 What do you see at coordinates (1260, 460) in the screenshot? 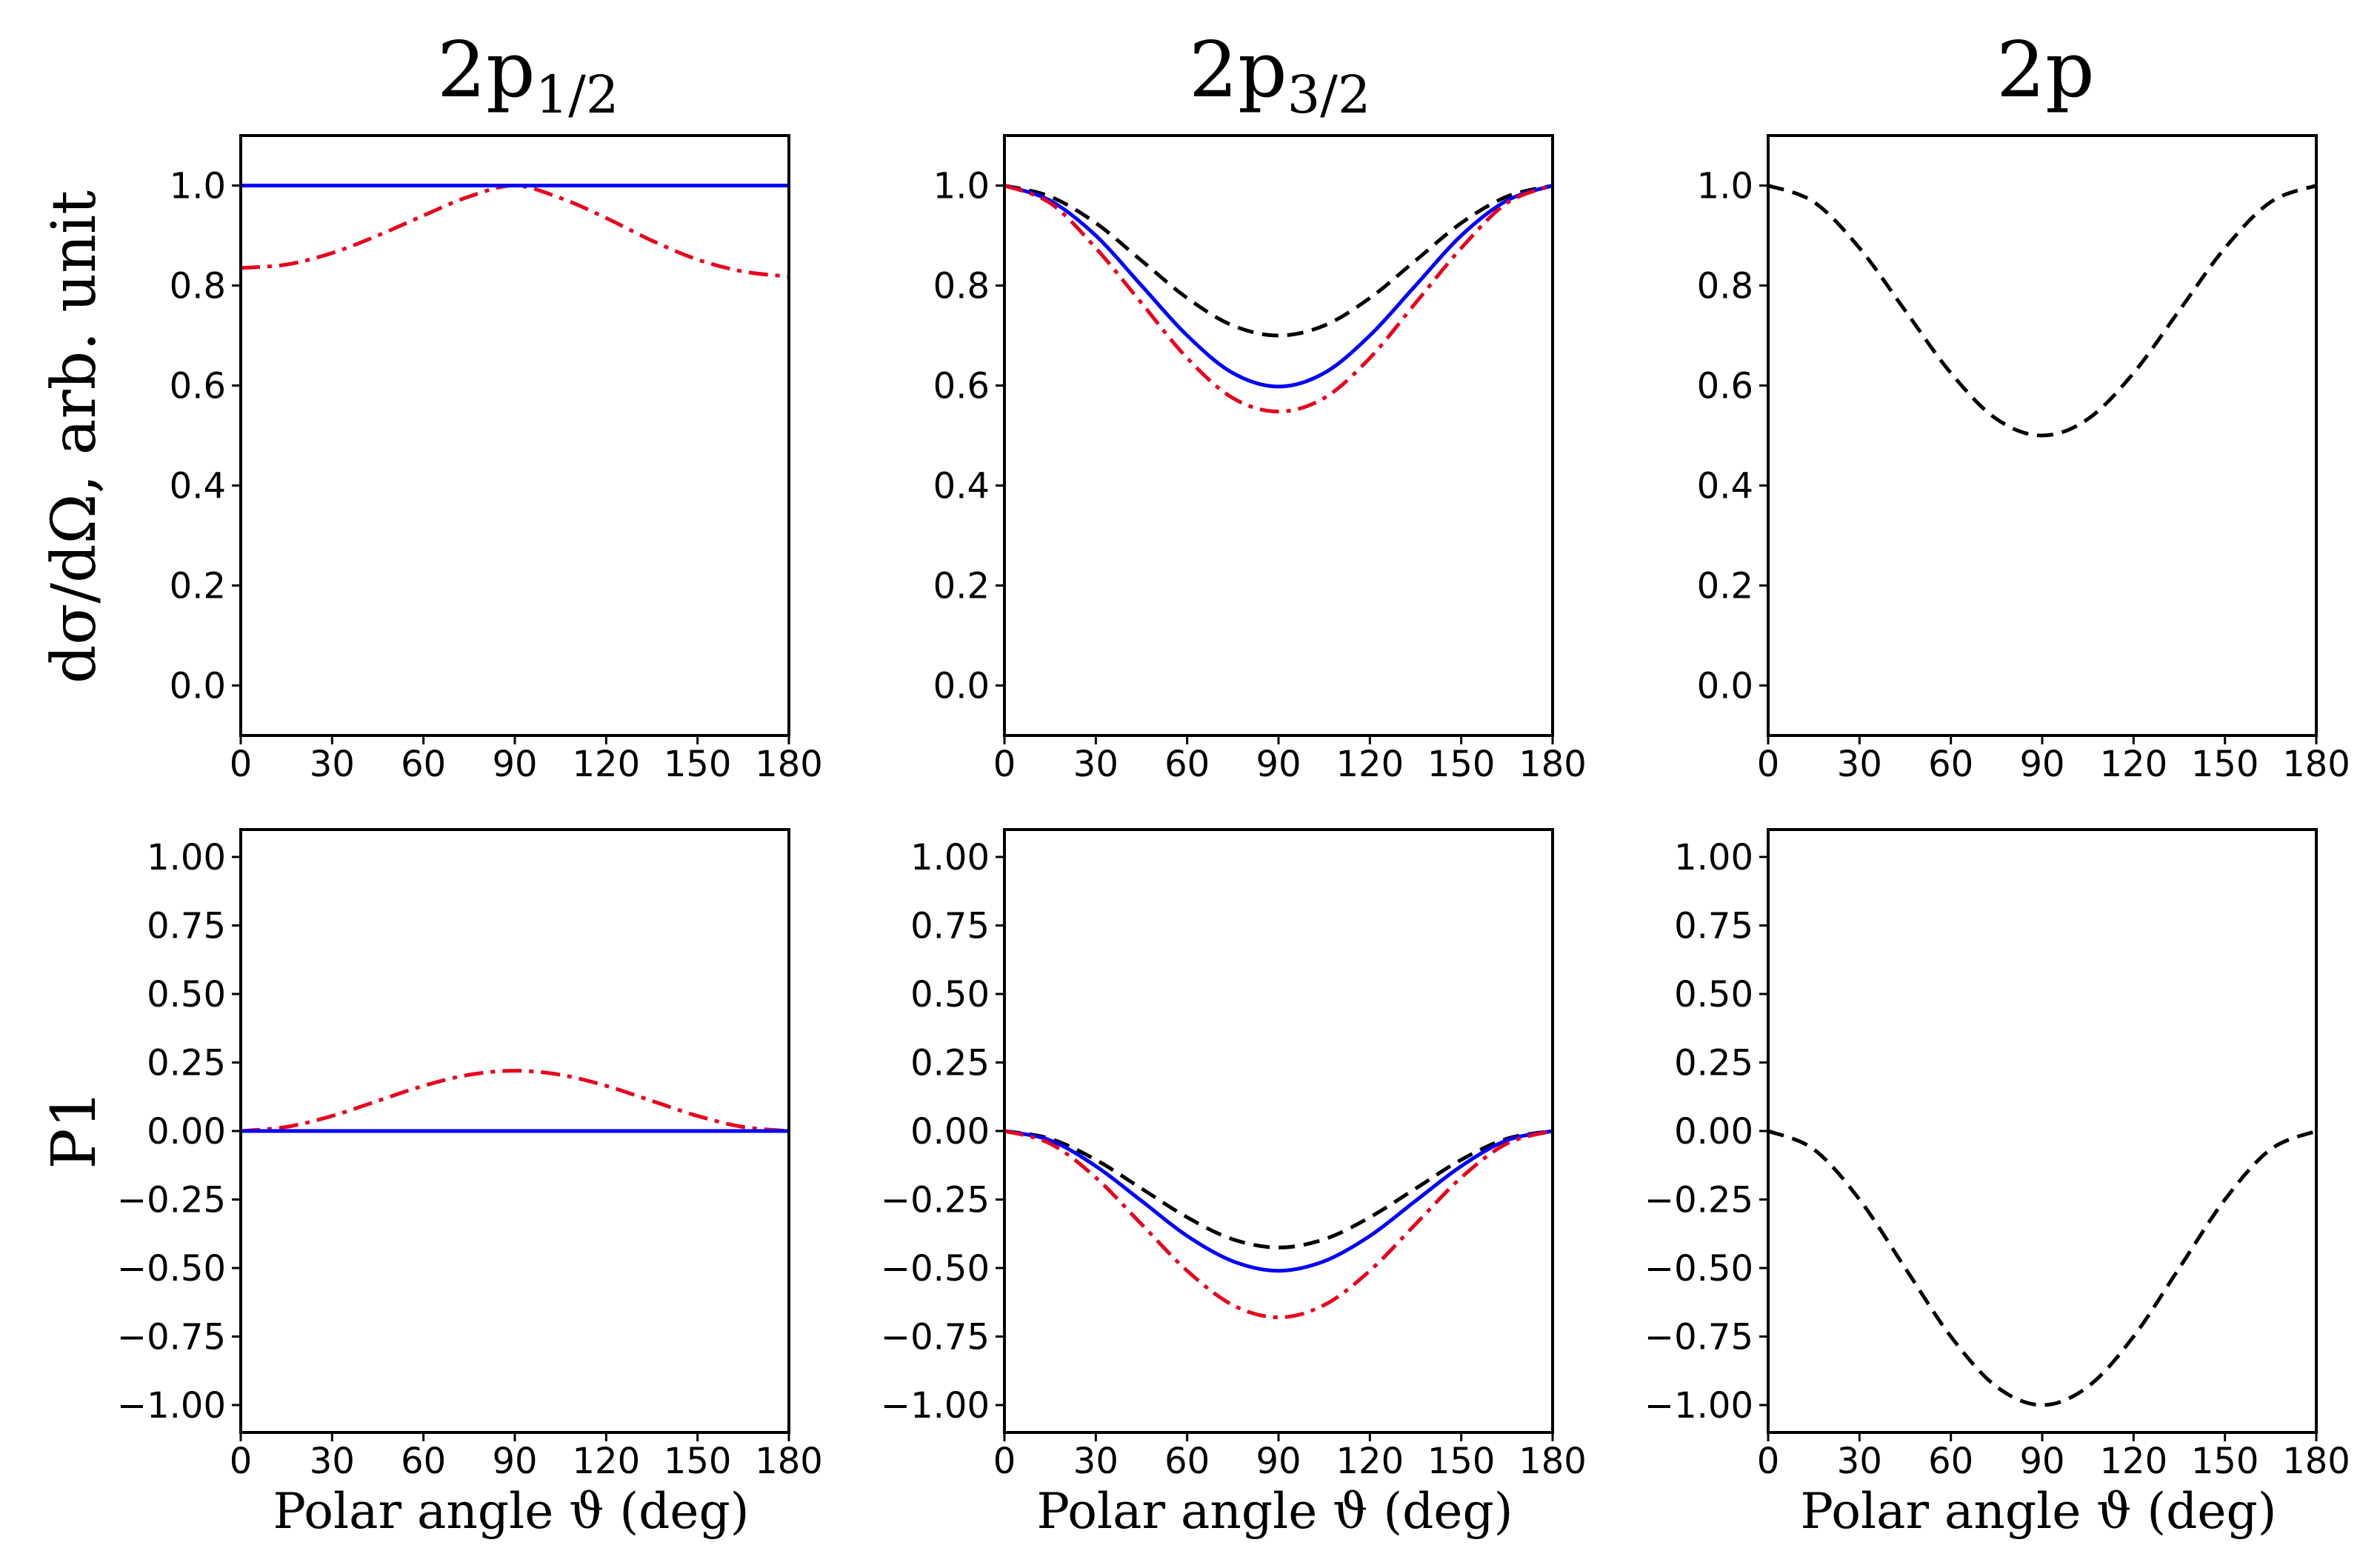
I see `panel-top-middle: 0 30 60 90 120 150 180 0.0 0.2 0.4 0.6 0.8 1.0` at bounding box center [1260, 460].